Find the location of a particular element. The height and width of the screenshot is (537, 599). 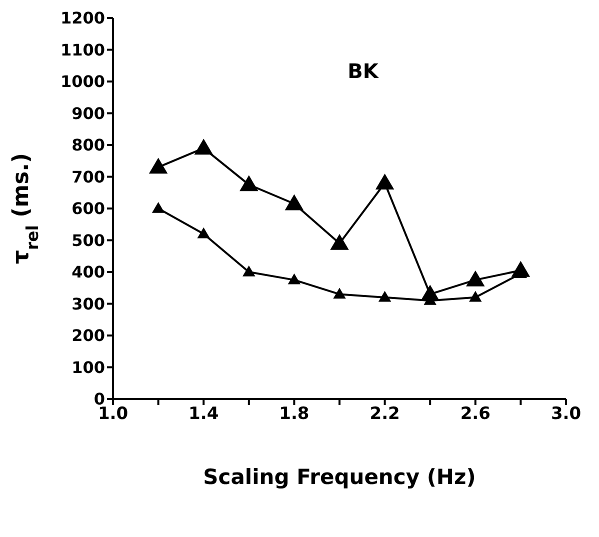

y-tick-label: 100 is located at coordinates (88, 367).